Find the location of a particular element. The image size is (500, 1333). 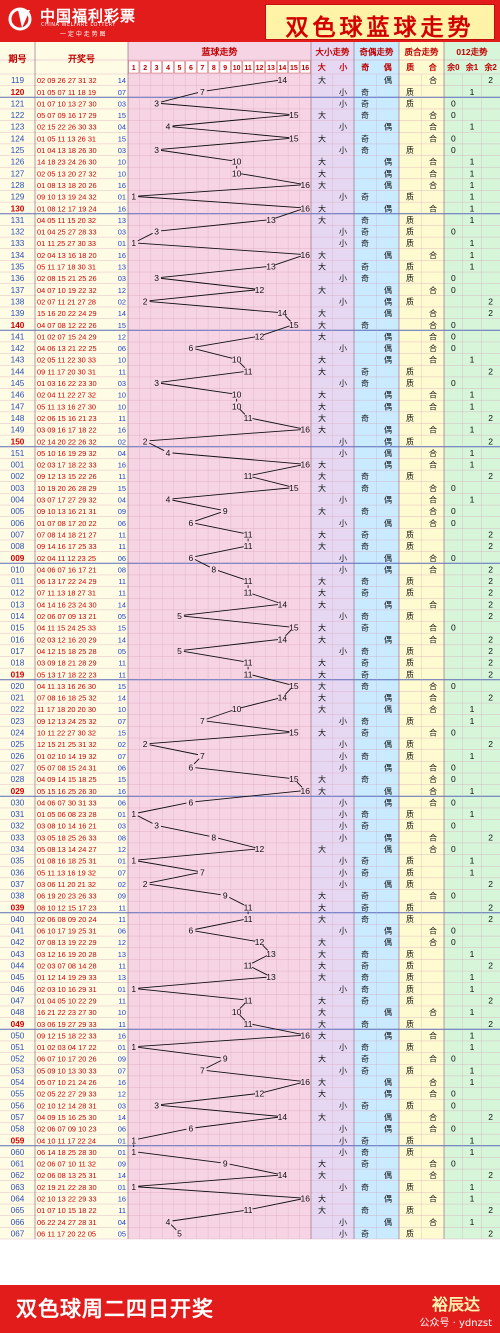

blue-trend-point: 8 is located at coordinates (213, 569).